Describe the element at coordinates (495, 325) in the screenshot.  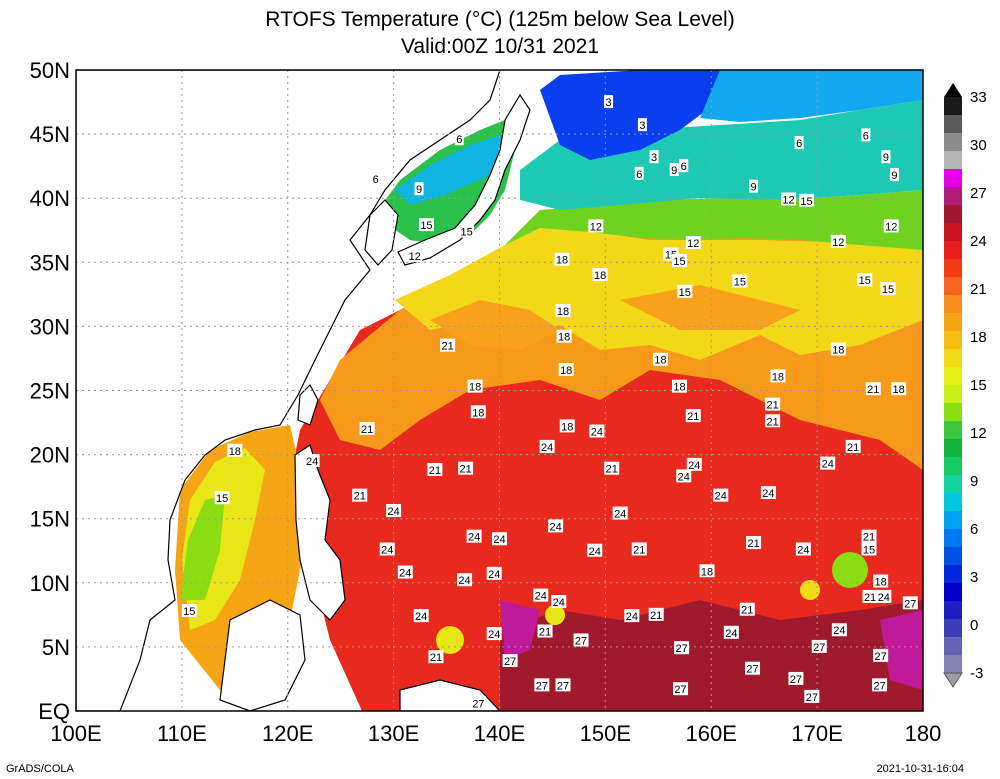
I see `orange-patch-a` at that location.